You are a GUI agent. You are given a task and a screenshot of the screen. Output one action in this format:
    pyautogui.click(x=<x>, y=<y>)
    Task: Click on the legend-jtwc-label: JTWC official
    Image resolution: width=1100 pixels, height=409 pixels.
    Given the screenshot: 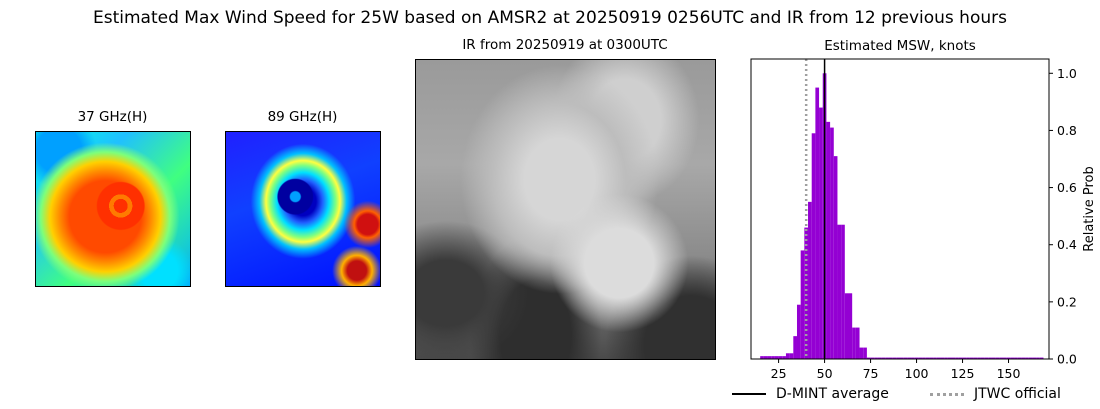 What is the action you would take?
    pyautogui.click(x=1017, y=394)
    